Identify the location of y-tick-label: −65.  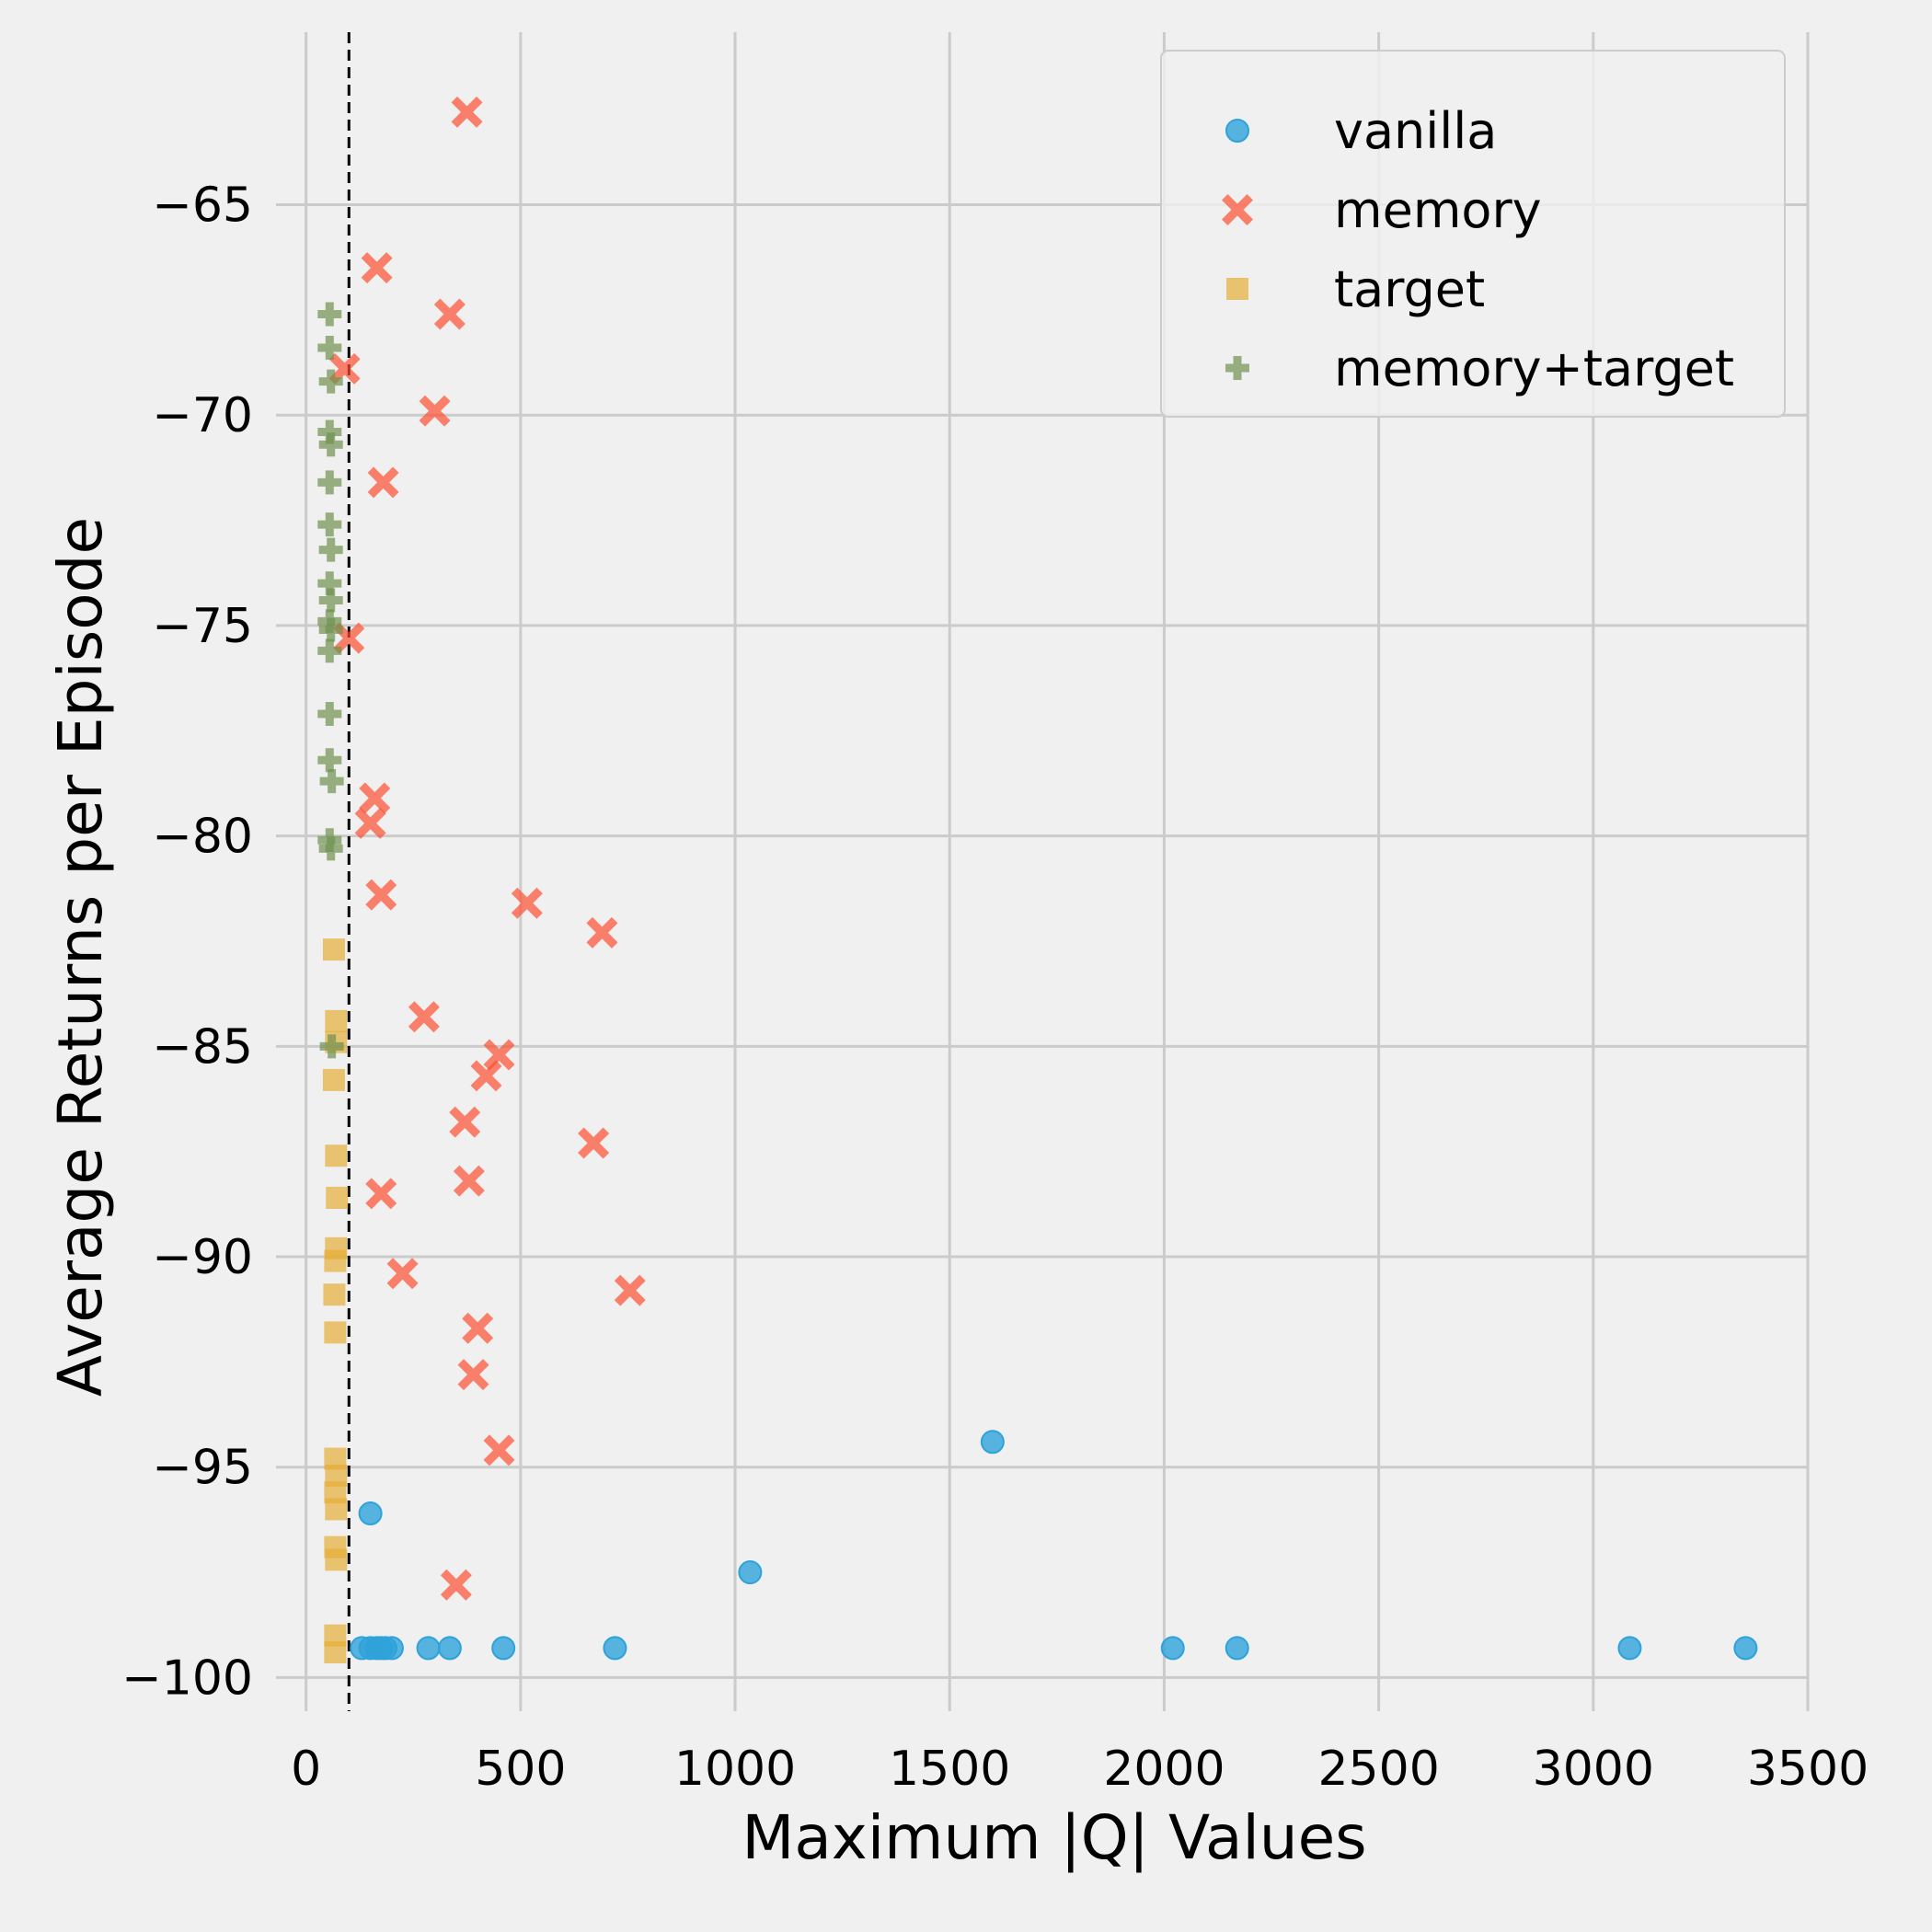
(202, 206).